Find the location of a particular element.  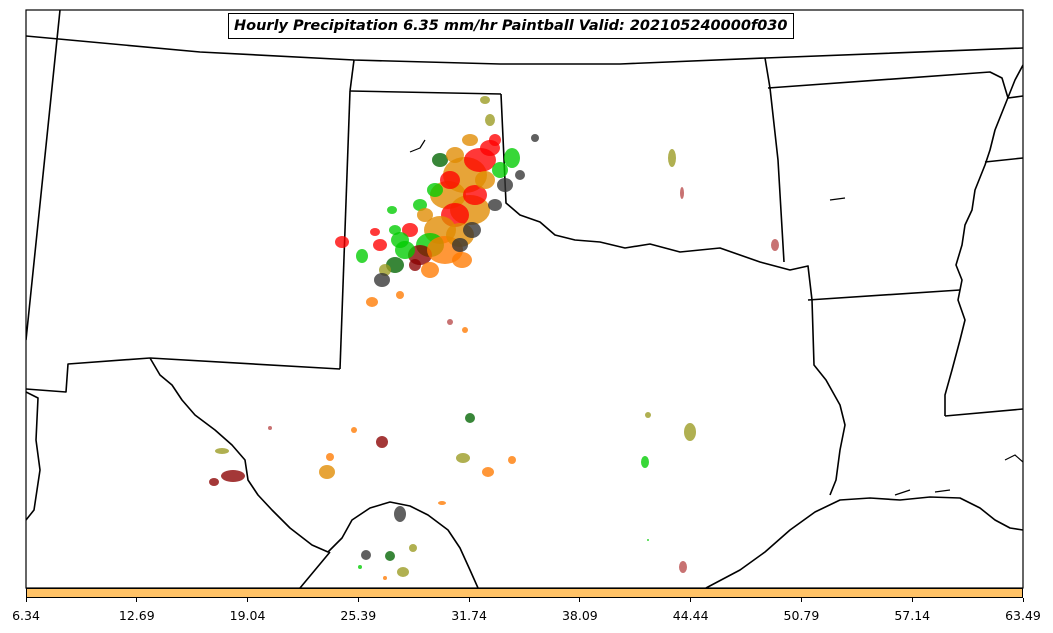

state-boundary-ks-ok is located at coordinates (895, 85).